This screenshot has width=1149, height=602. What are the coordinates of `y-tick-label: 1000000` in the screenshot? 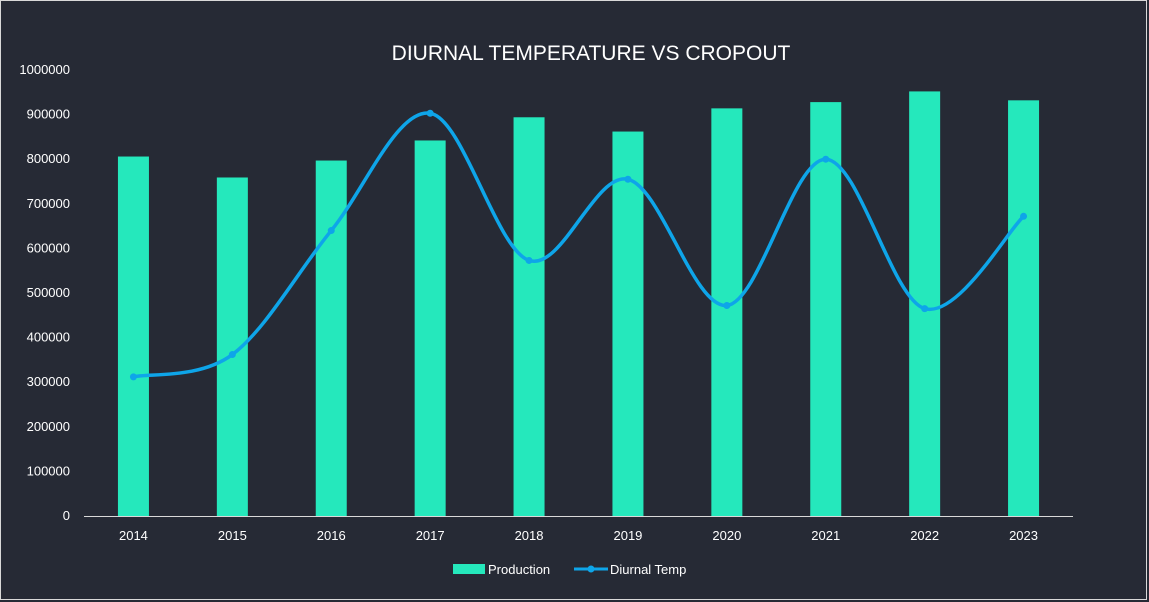 It's located at (44, 69).